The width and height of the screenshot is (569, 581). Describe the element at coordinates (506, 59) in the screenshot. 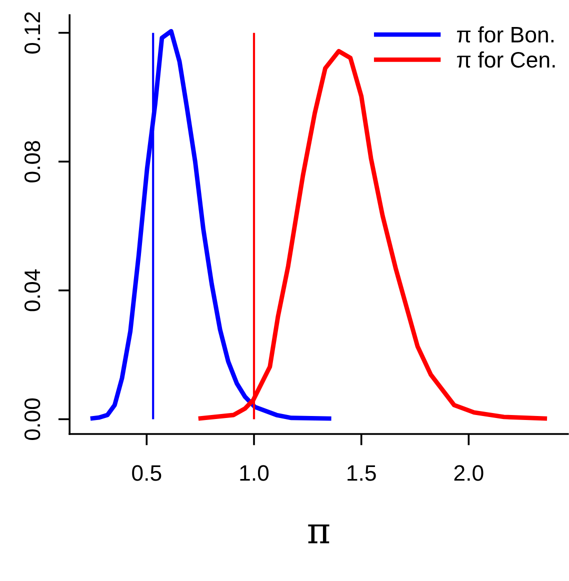

I see `legend-label: π for Cen.` at that location.